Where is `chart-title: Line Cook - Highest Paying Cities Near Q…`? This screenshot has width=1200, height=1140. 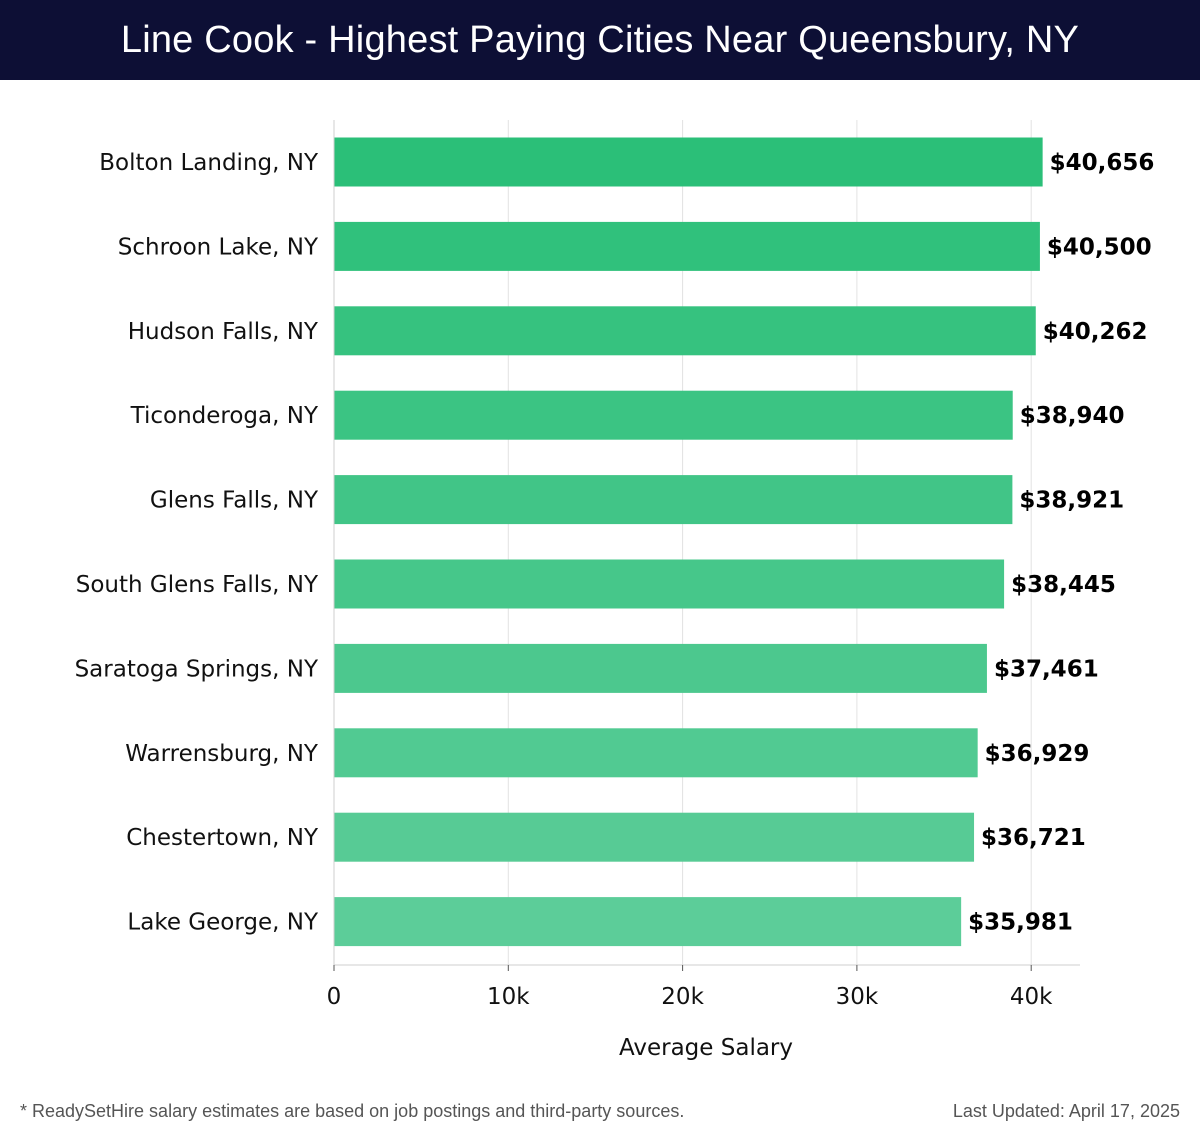
chart-title: Line Cook - Highest Paying Cities Near Q… is located at coordinates (600, 39).